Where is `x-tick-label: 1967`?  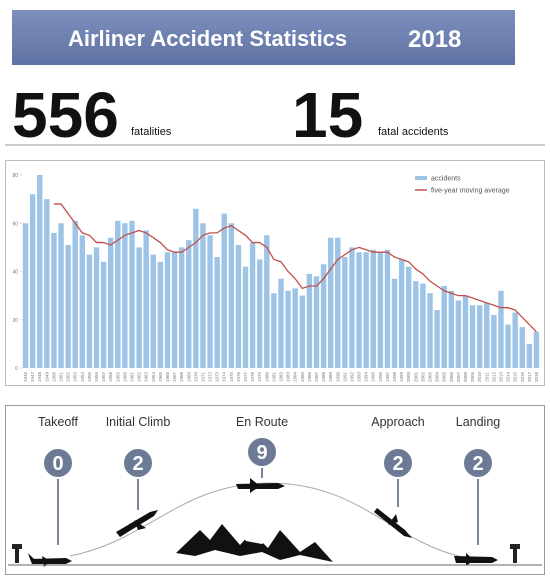
x-tick-label: 1967 is located at coordinates (174, 377).